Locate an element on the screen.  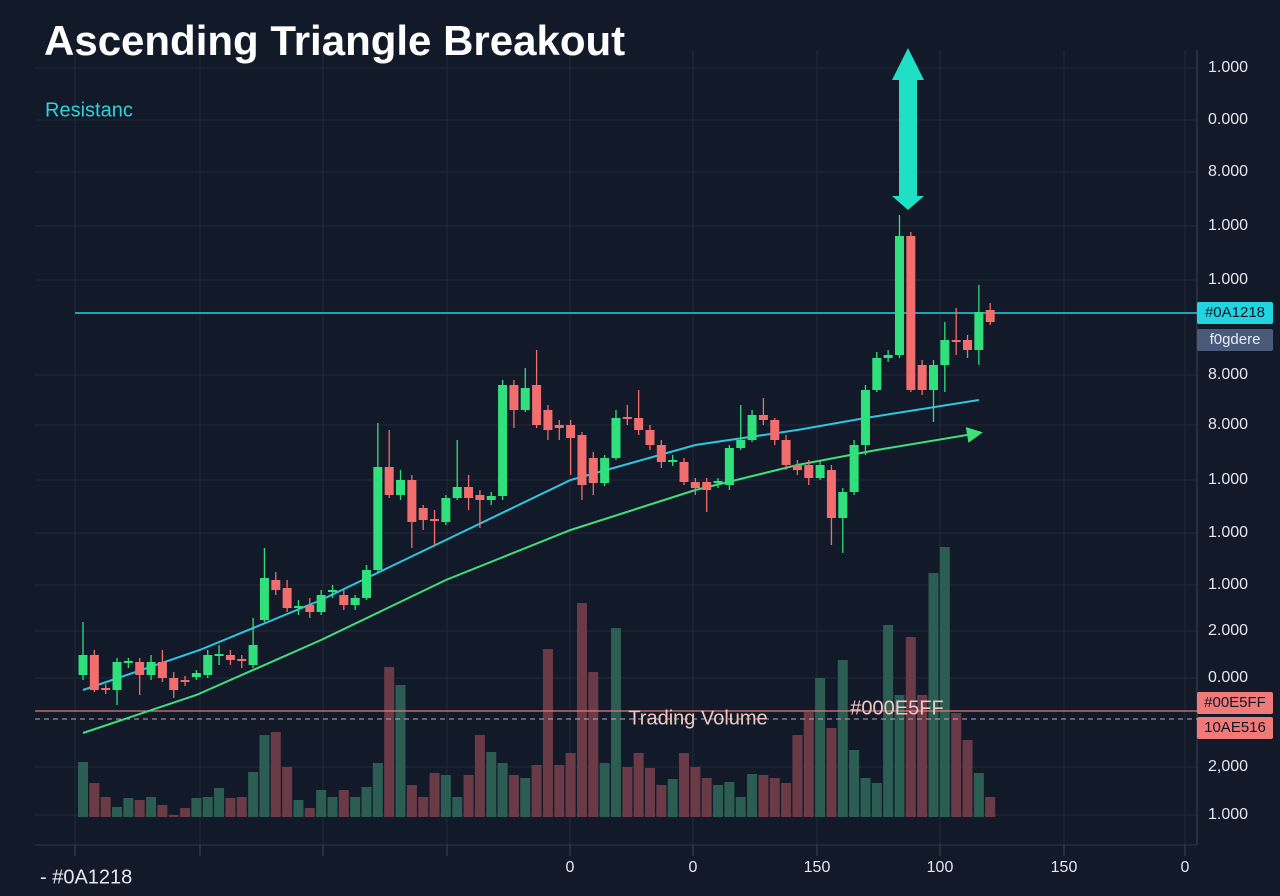
volume-code: #000E5FF is located at coordinates (896, 708).